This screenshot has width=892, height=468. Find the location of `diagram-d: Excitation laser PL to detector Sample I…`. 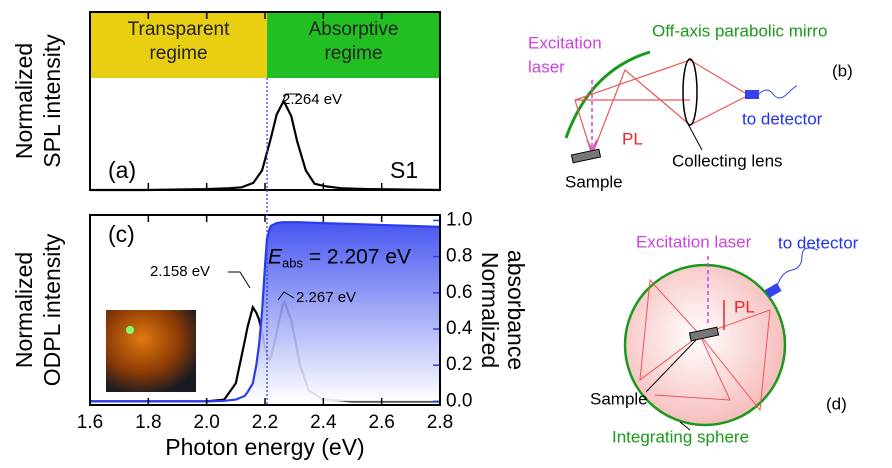

diagram-d: Excitation laser PL to detector Sample I… is located at coordinates (724, 339).